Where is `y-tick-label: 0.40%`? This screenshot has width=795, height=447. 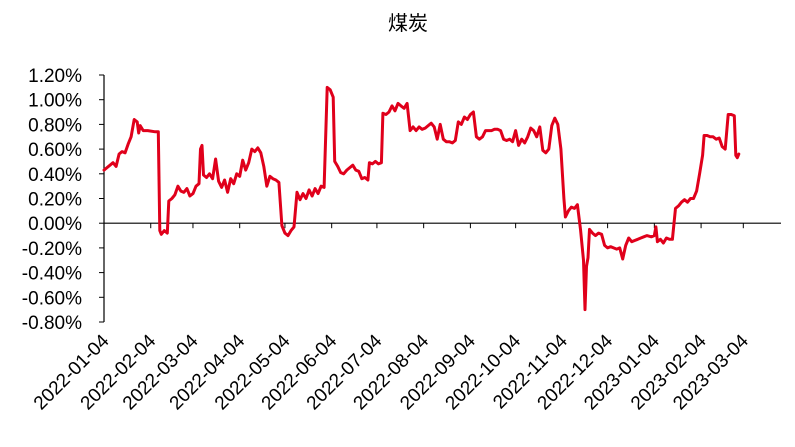
y-tick-label: 0.40% is located at coordinates (55, 175).